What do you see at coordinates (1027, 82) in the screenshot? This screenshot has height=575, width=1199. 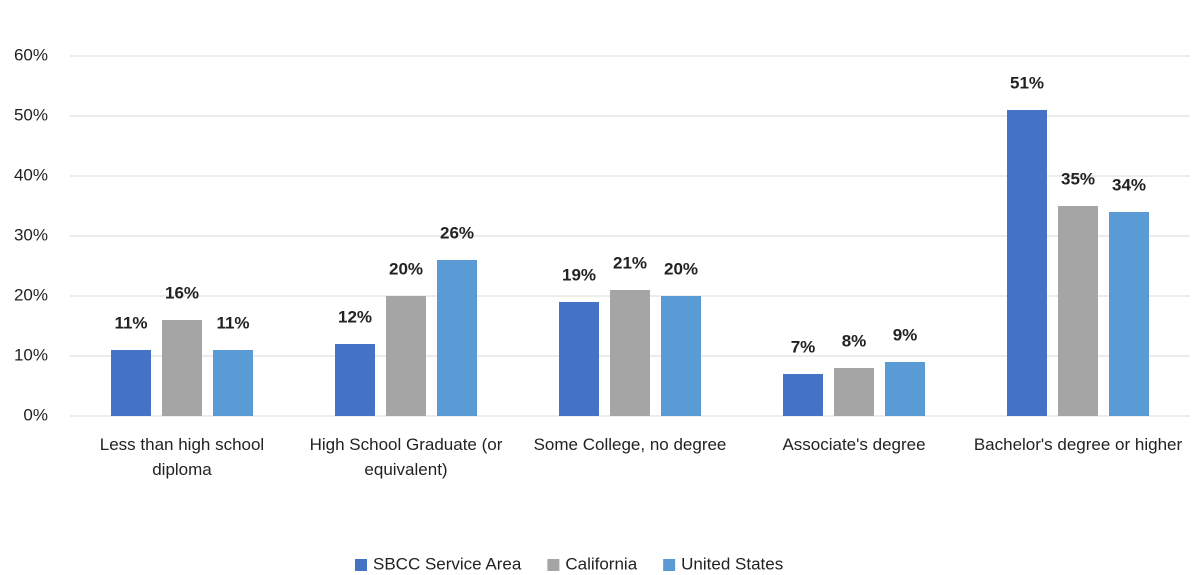 I see `data-label: 51%` at bounding box center [1027, 82].